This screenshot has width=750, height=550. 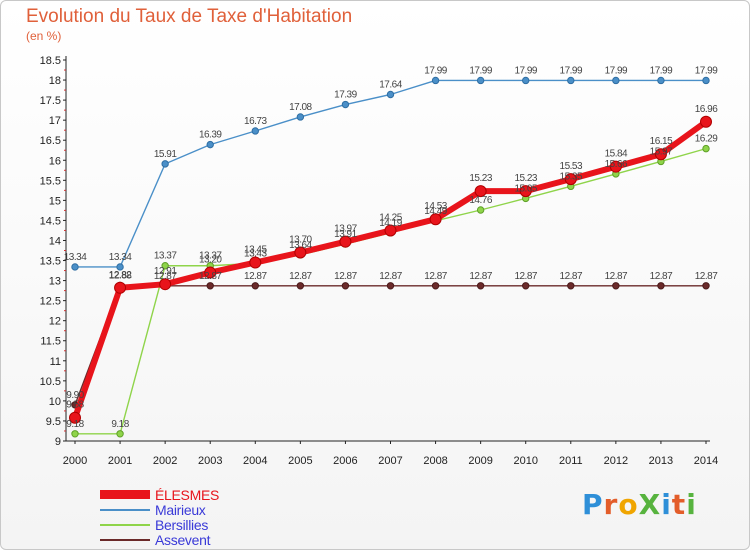 What do you see at coordinates (616, 164) in the screenshot?
I see `data-label-bersillies: 15.66` at bounding box center [616, 164].